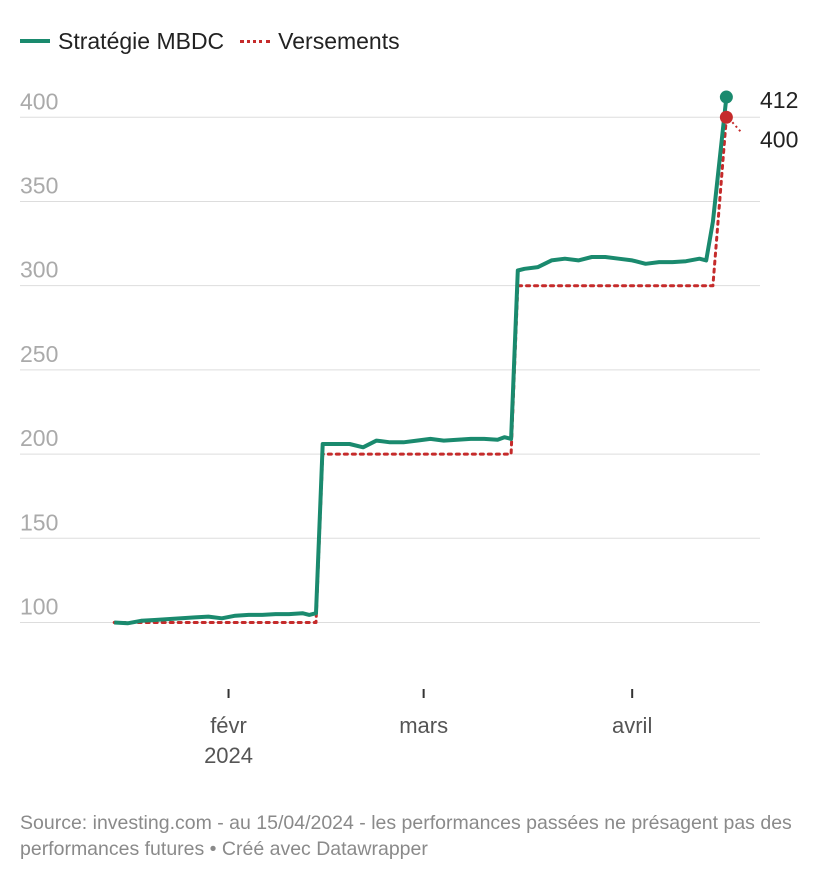  What do you see at coordinates (141, 40) in the screenshot?
I see `legend-label-strategy: Stratégie MBDC` at bounding box center [141, 40].